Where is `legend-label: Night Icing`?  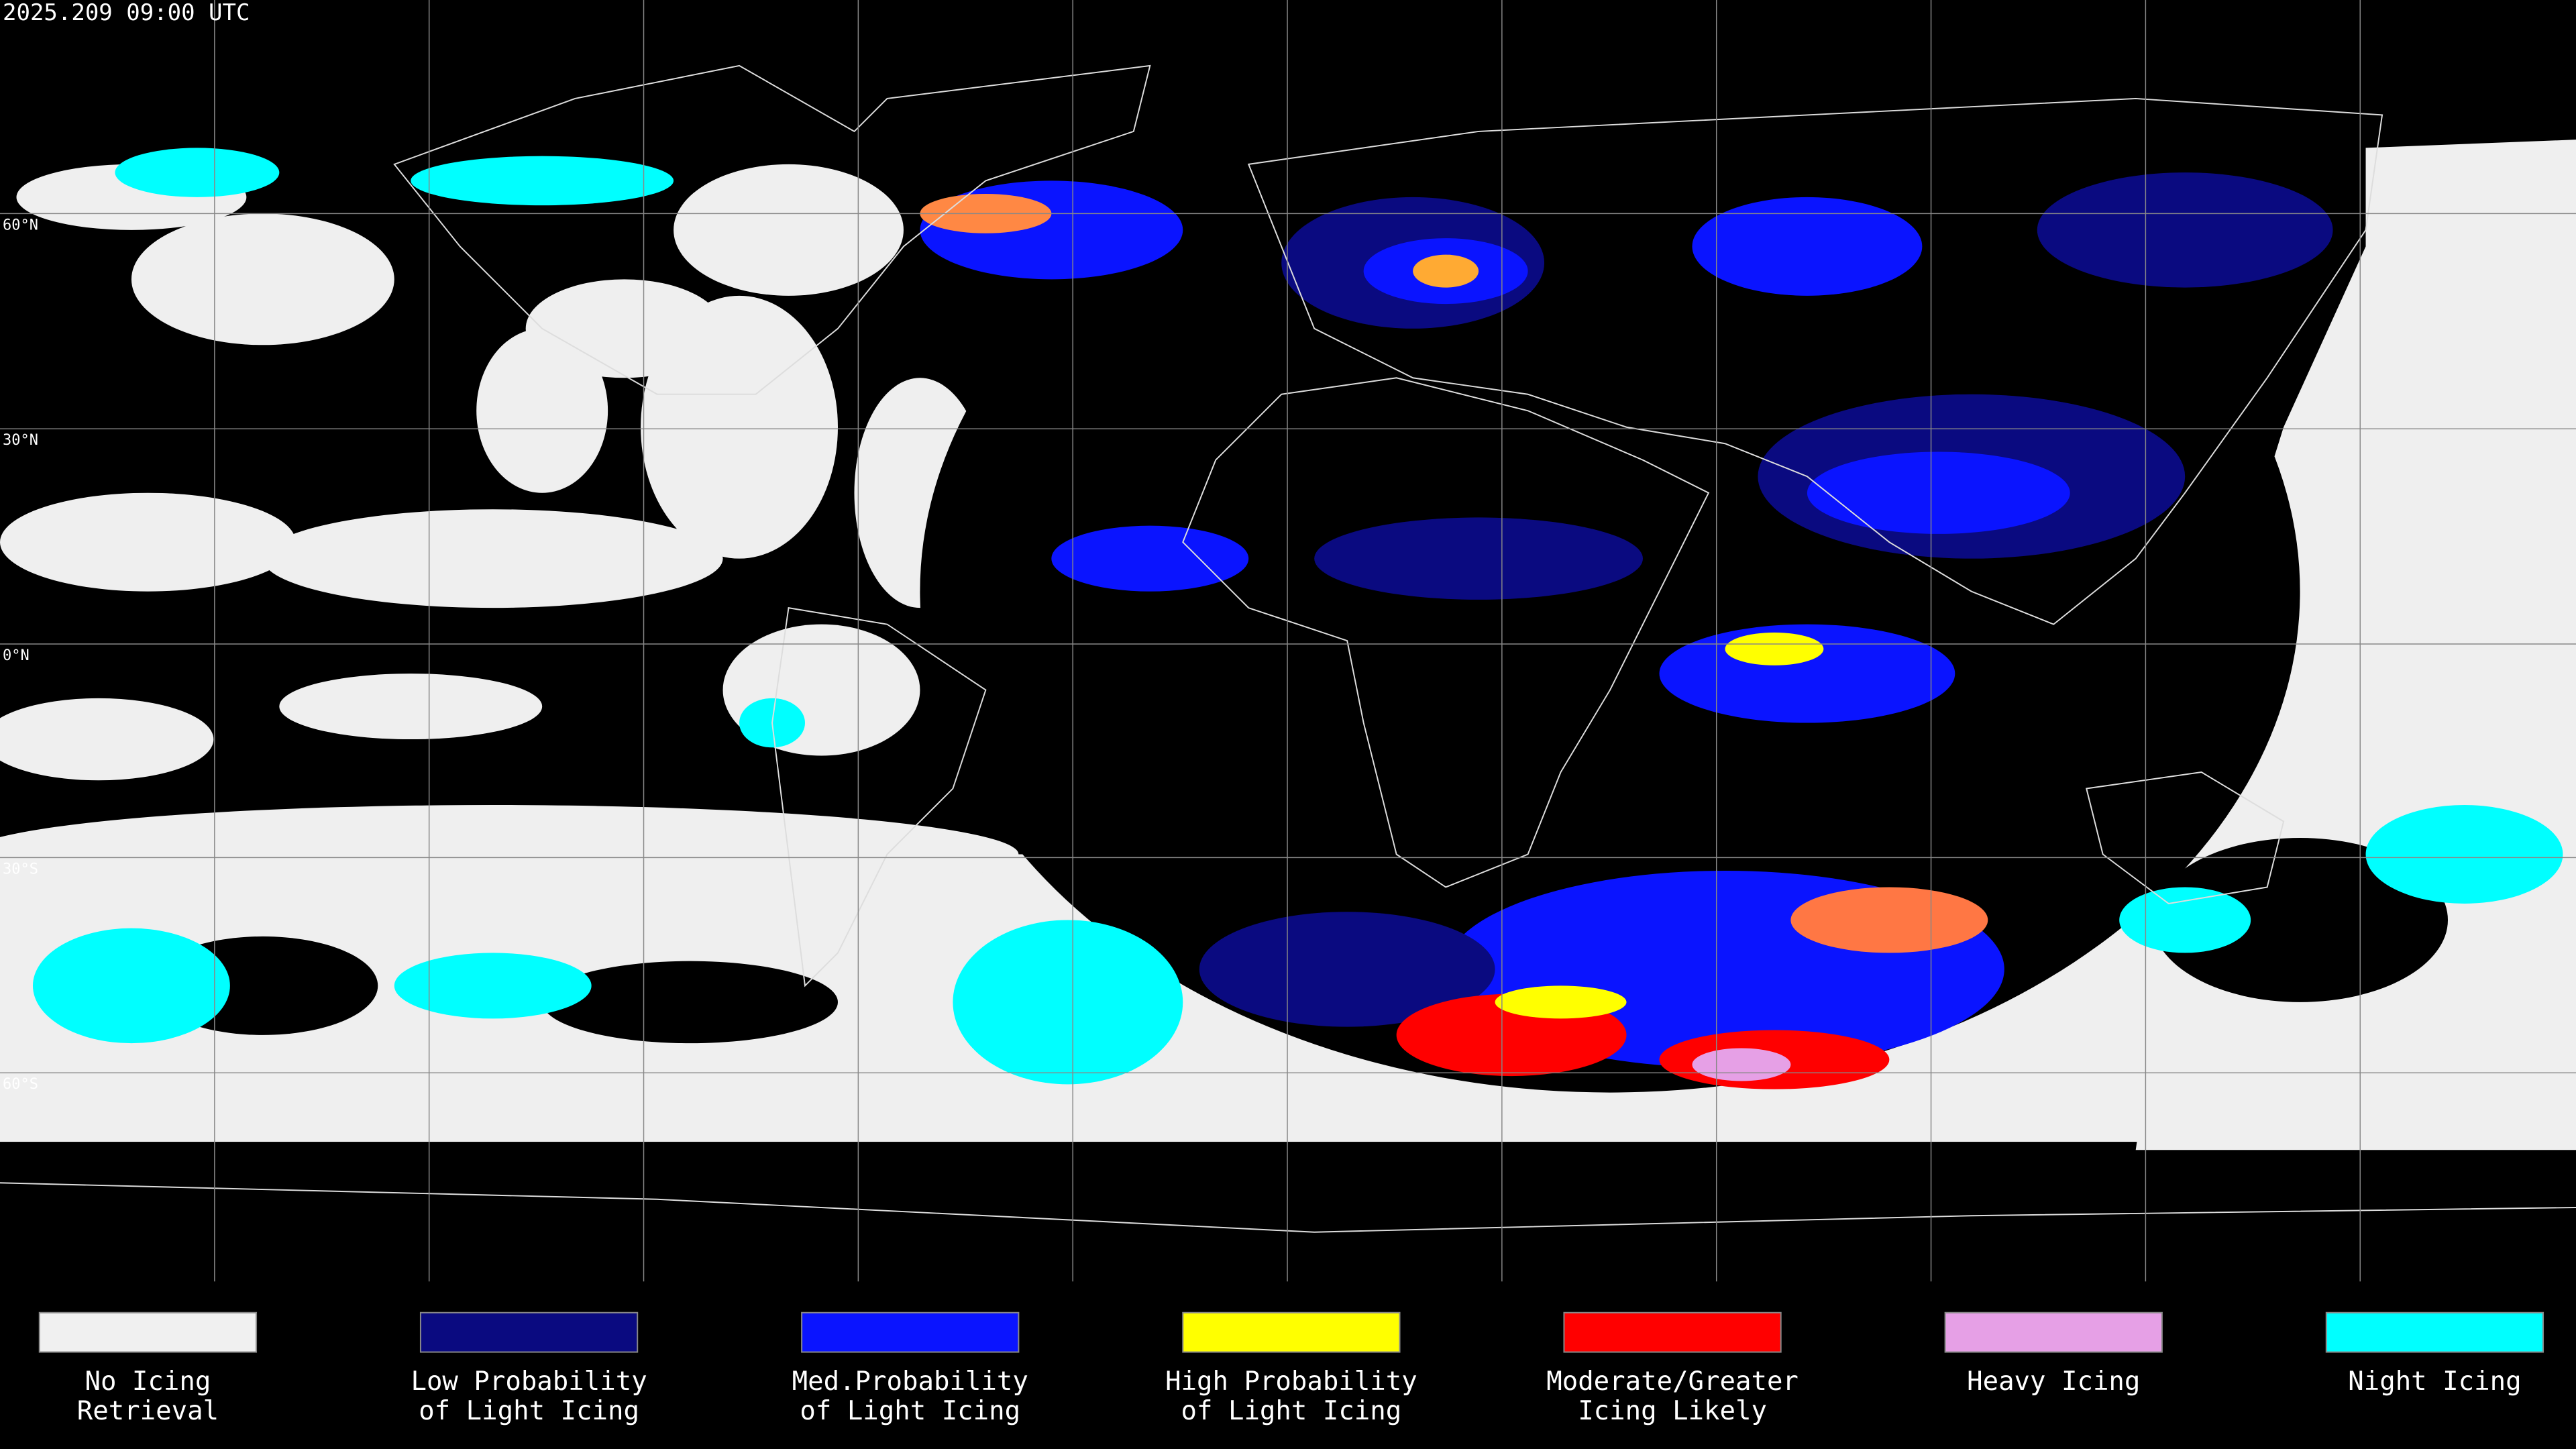
legend-label: Night Icing is located at coordinates (2434, 1381).